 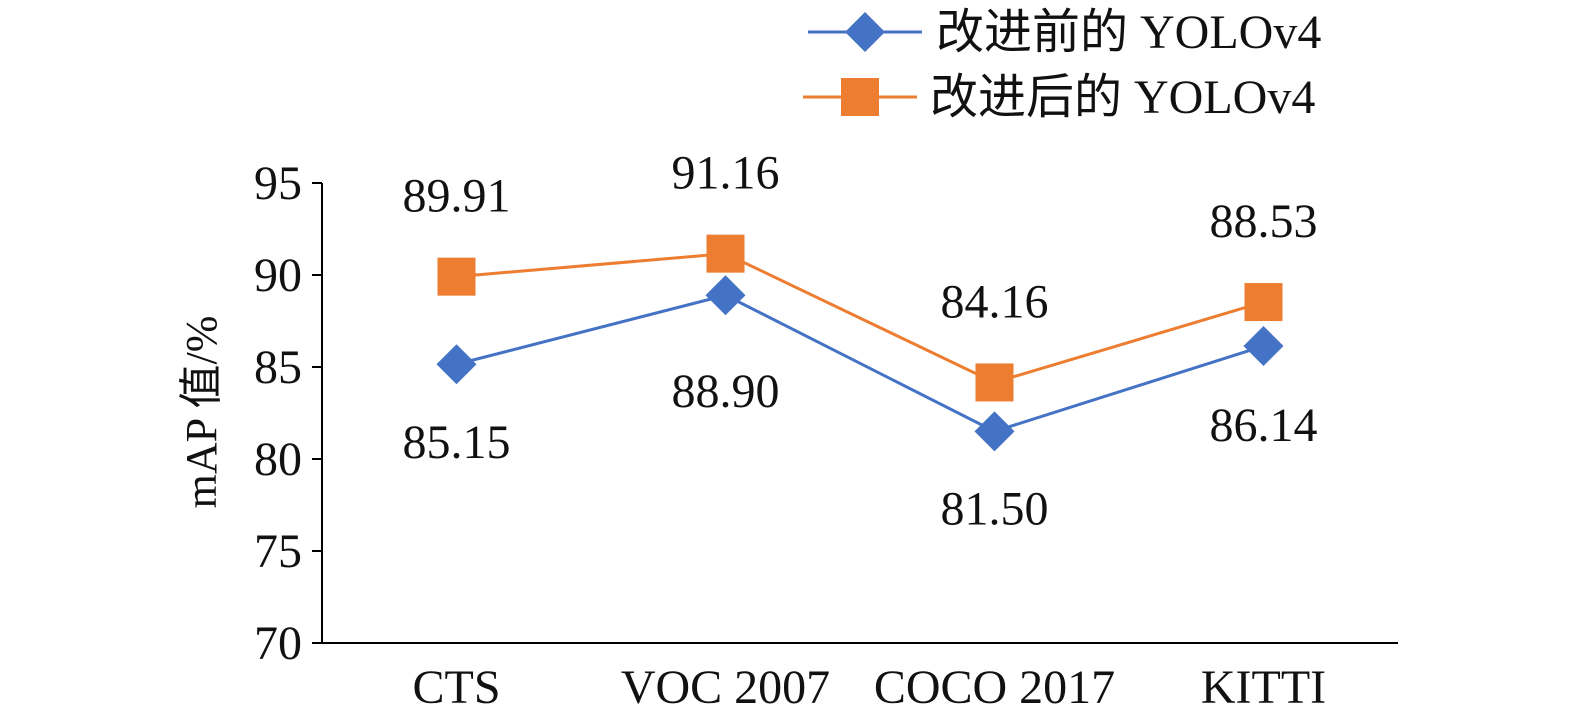 What do you see at coordinates (726, 391) in the screenshot?
I see `data-label: 88.90` at bounding box center [726, 391].